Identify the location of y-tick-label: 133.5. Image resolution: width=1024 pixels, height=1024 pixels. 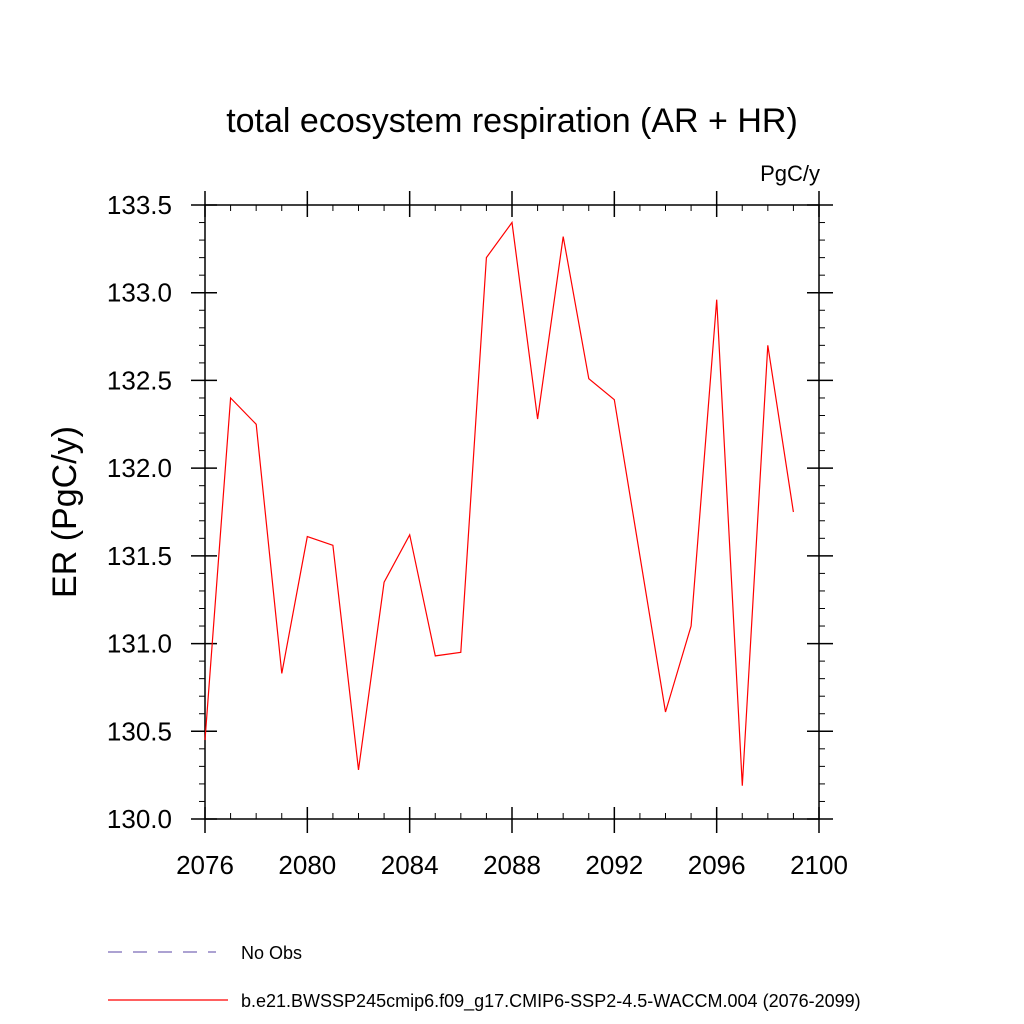
(139, 205).